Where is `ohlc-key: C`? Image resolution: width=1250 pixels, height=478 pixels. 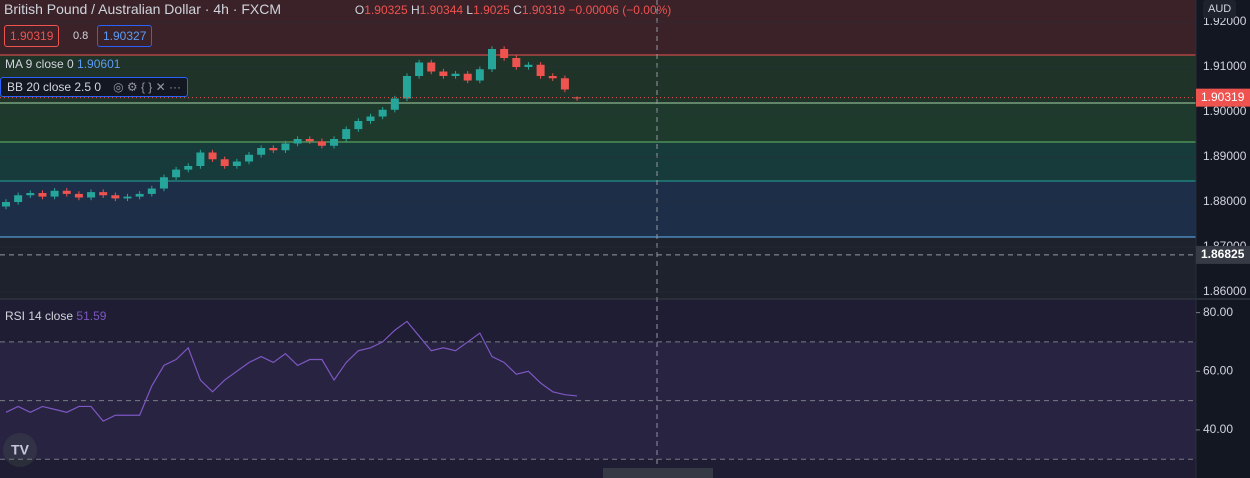 ohlc-key: C is located at coordinates (517, 10).